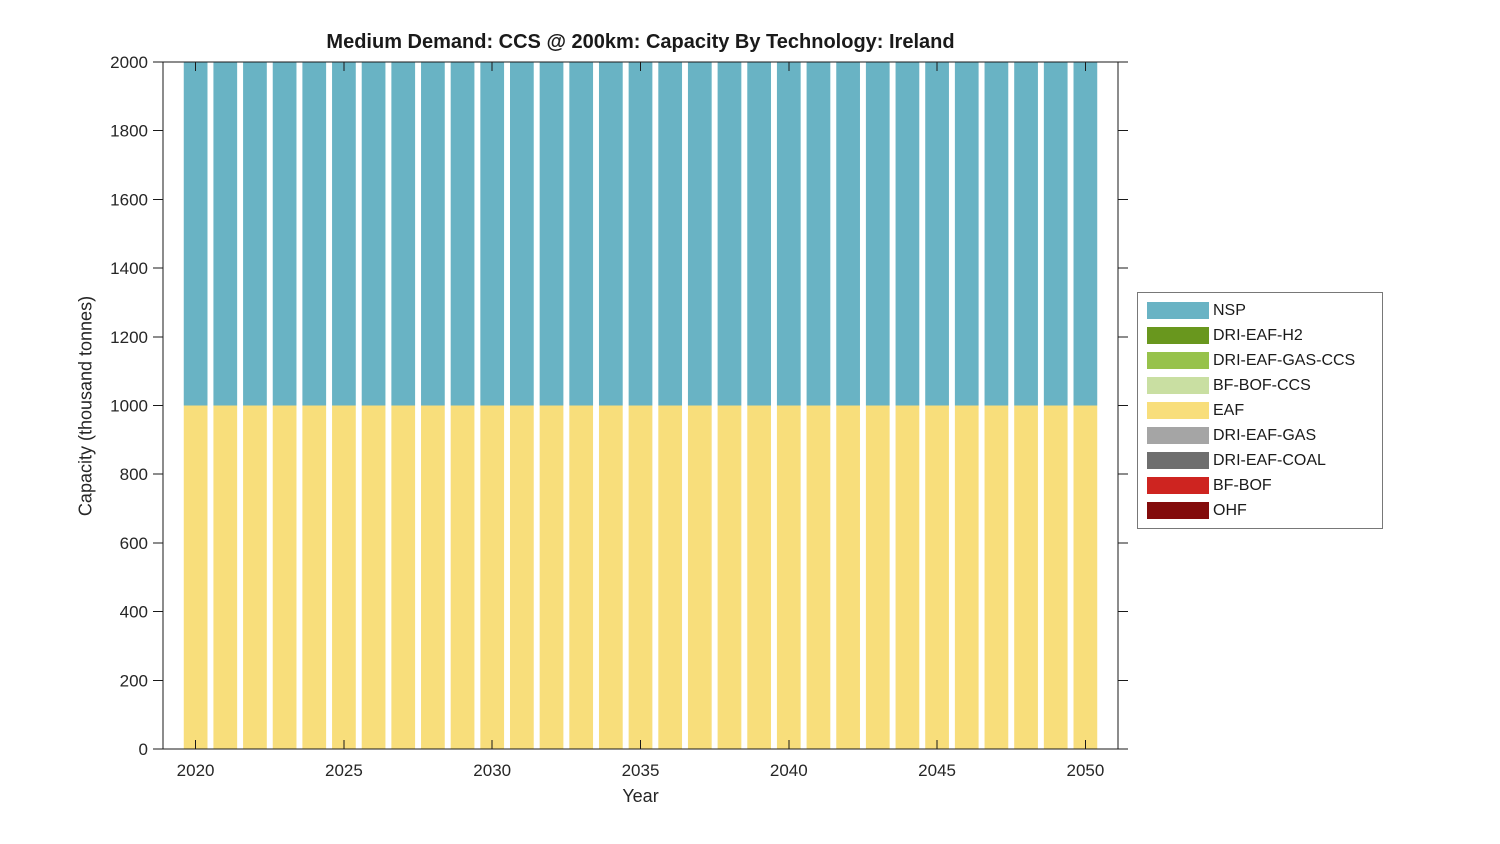 Image resolution: width=1500 pixels, height=844 pixels. I want to click on bar-segment-NSP-2045, so click(937, 234).